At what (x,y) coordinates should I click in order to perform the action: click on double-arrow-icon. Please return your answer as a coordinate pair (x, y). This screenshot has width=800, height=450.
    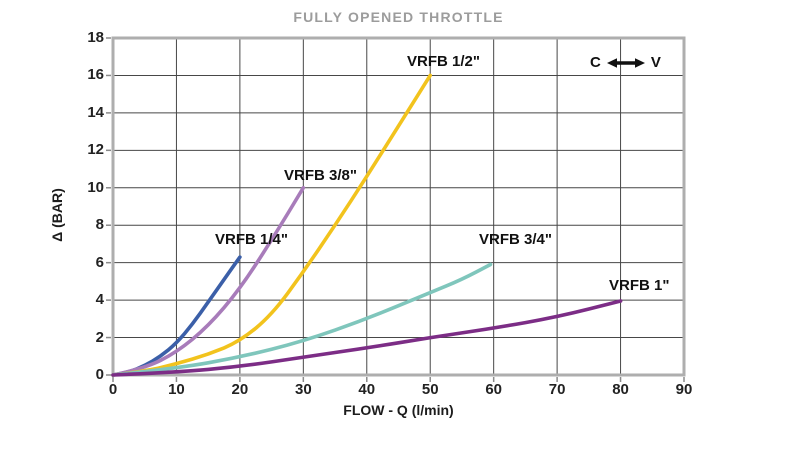
    Looking at the image, I should click on (625, 62).